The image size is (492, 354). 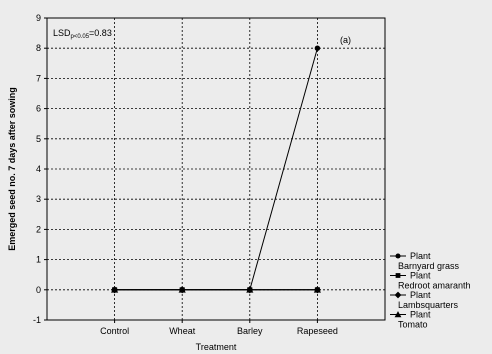 I want to click on x-axis-label: Treatment, so click(x=216, y=347).